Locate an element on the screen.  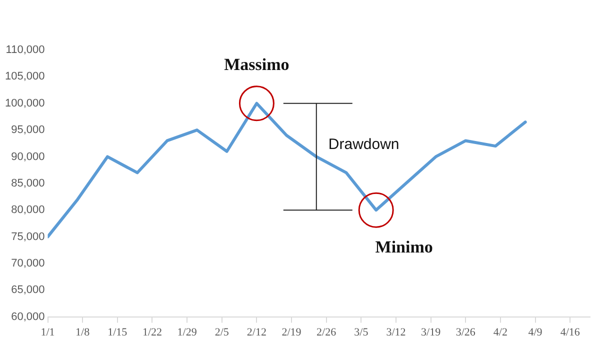
x-tick-label: 1/1 is located at coordinates (47, 332).